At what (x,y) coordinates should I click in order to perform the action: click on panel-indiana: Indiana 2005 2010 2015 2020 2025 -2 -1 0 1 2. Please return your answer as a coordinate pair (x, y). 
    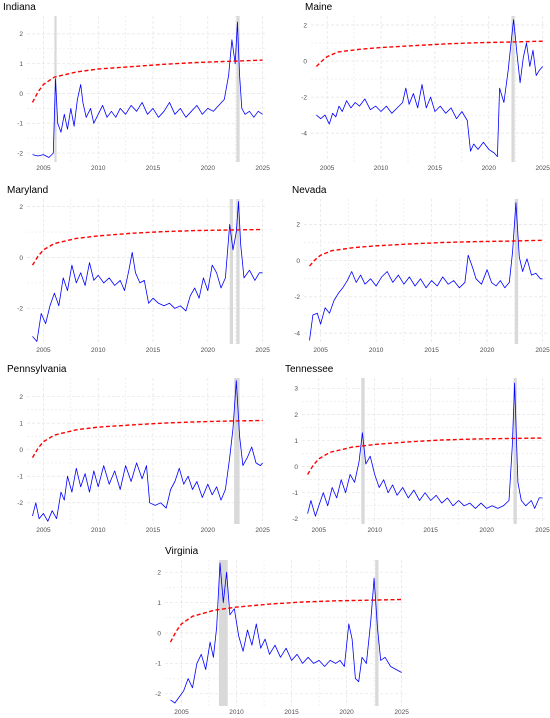
    Looking at the image, I should click on (137, 90).